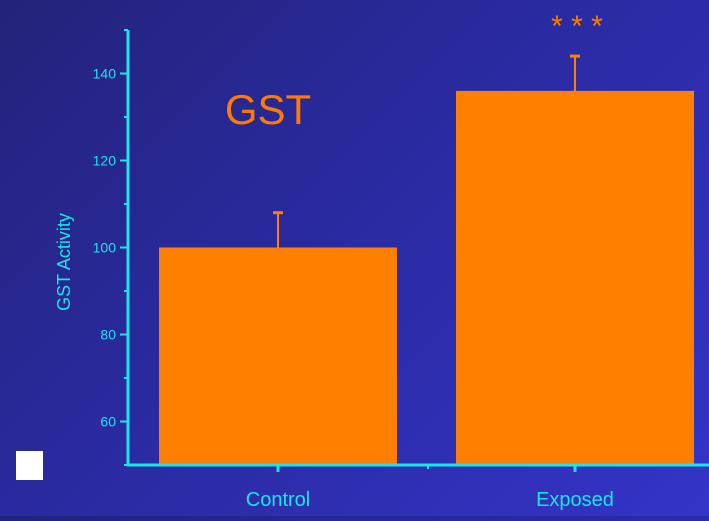 Image resolution: width=709 pixels, height=521 pixels. I want to click on x-tick-label-control: Control, so click(278, 500).